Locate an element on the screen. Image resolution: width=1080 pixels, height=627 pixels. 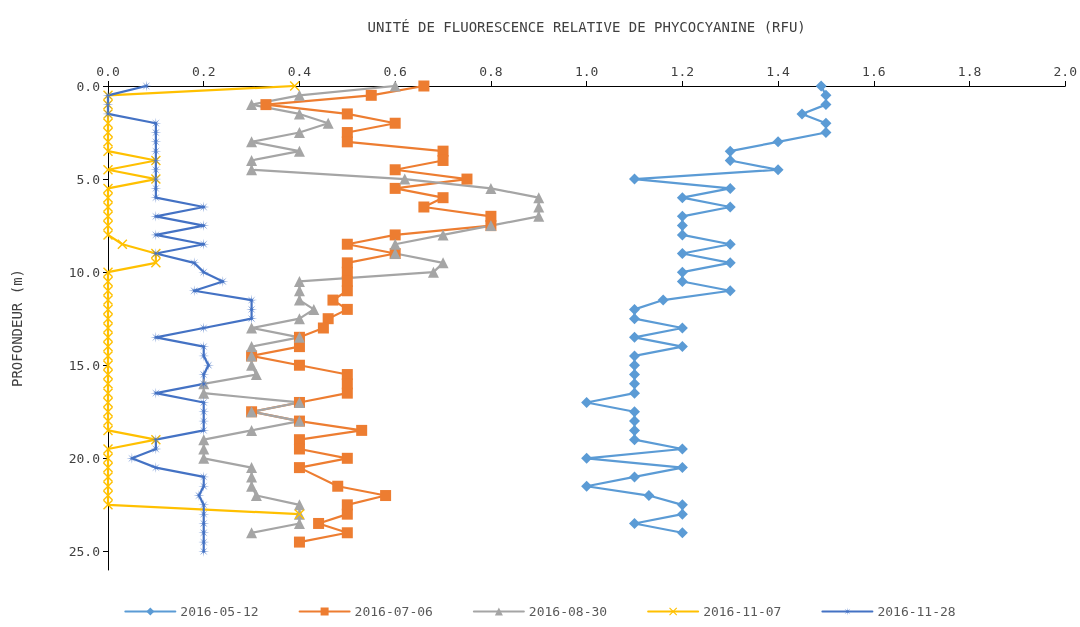
x-tick-label: 0.4 is located at coordinates (299, 71).